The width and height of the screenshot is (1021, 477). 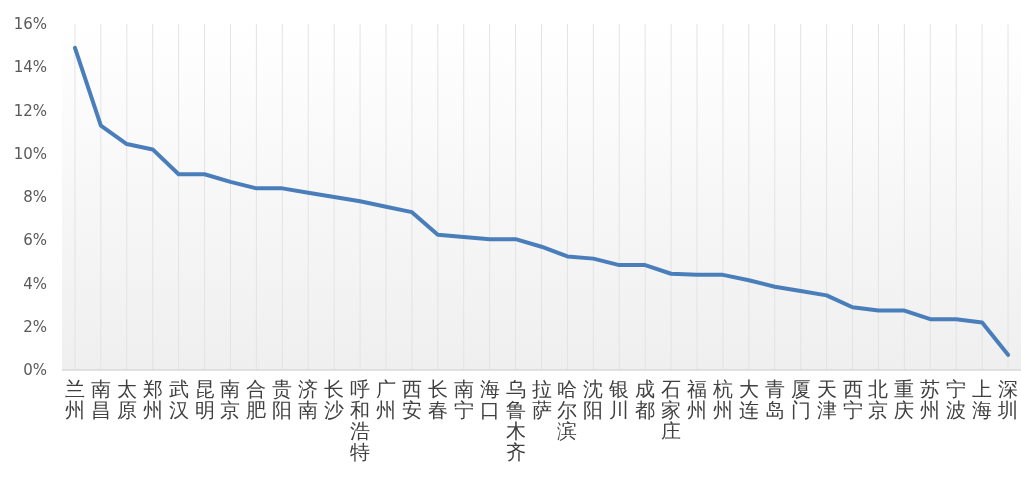 What do you see at coordinates (800, 399) in the screenshot?
I see `x-tick-label: 厦门` at bounding box center [800, 399].